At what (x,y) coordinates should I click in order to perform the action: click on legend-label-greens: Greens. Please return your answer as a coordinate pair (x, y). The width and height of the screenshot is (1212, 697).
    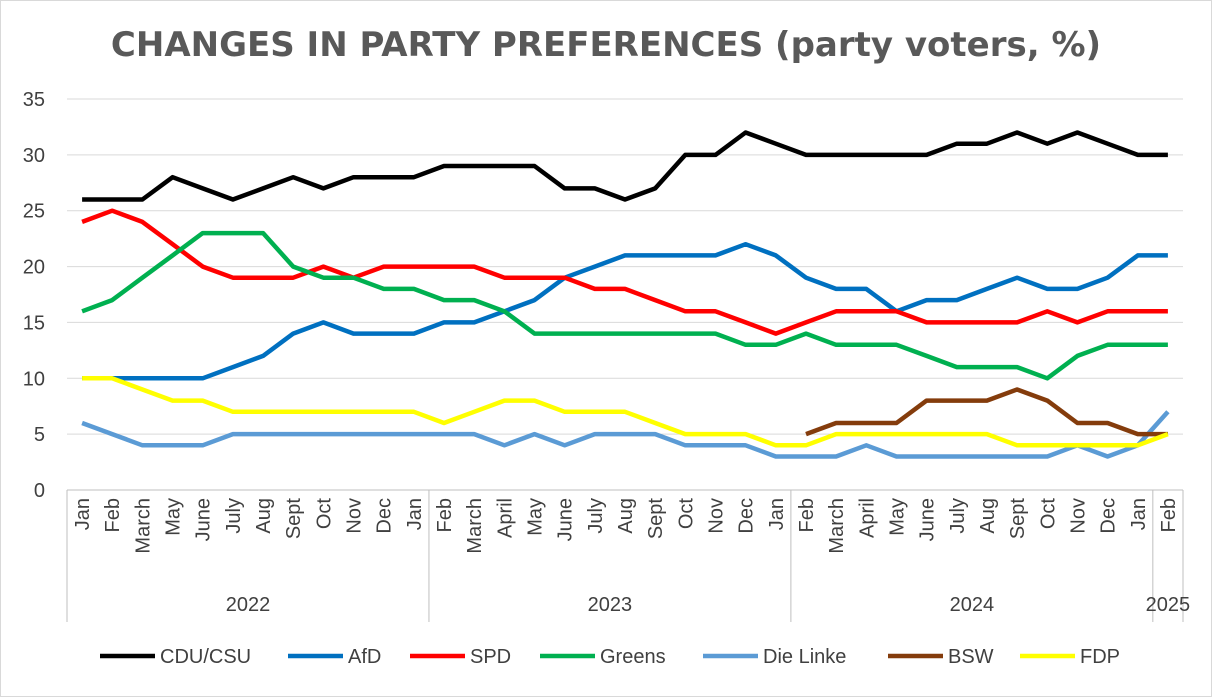
    Looking at the image, I should click on (633, 657).